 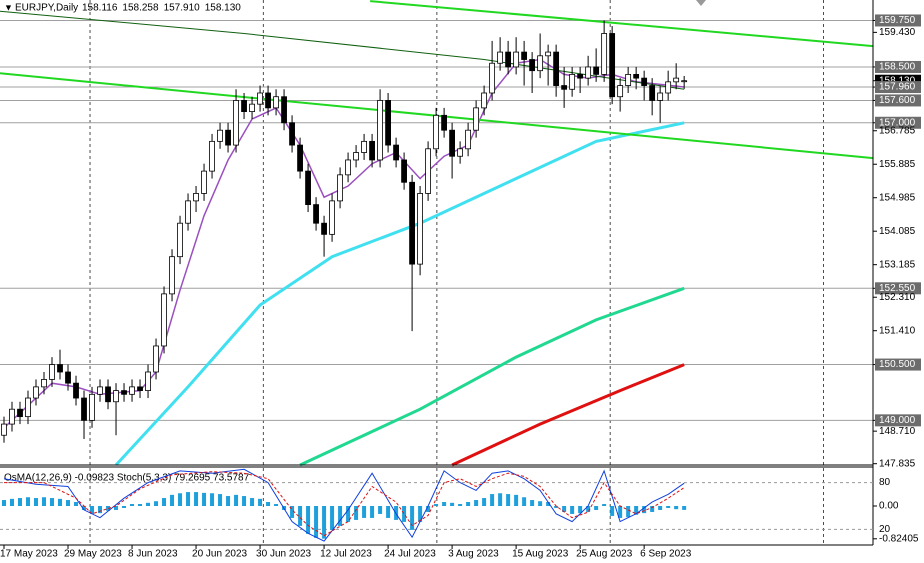 What do you see at coordinates (492, 376) in the screenshot?
I see `indicator-line` at bounding box center [492, 376].